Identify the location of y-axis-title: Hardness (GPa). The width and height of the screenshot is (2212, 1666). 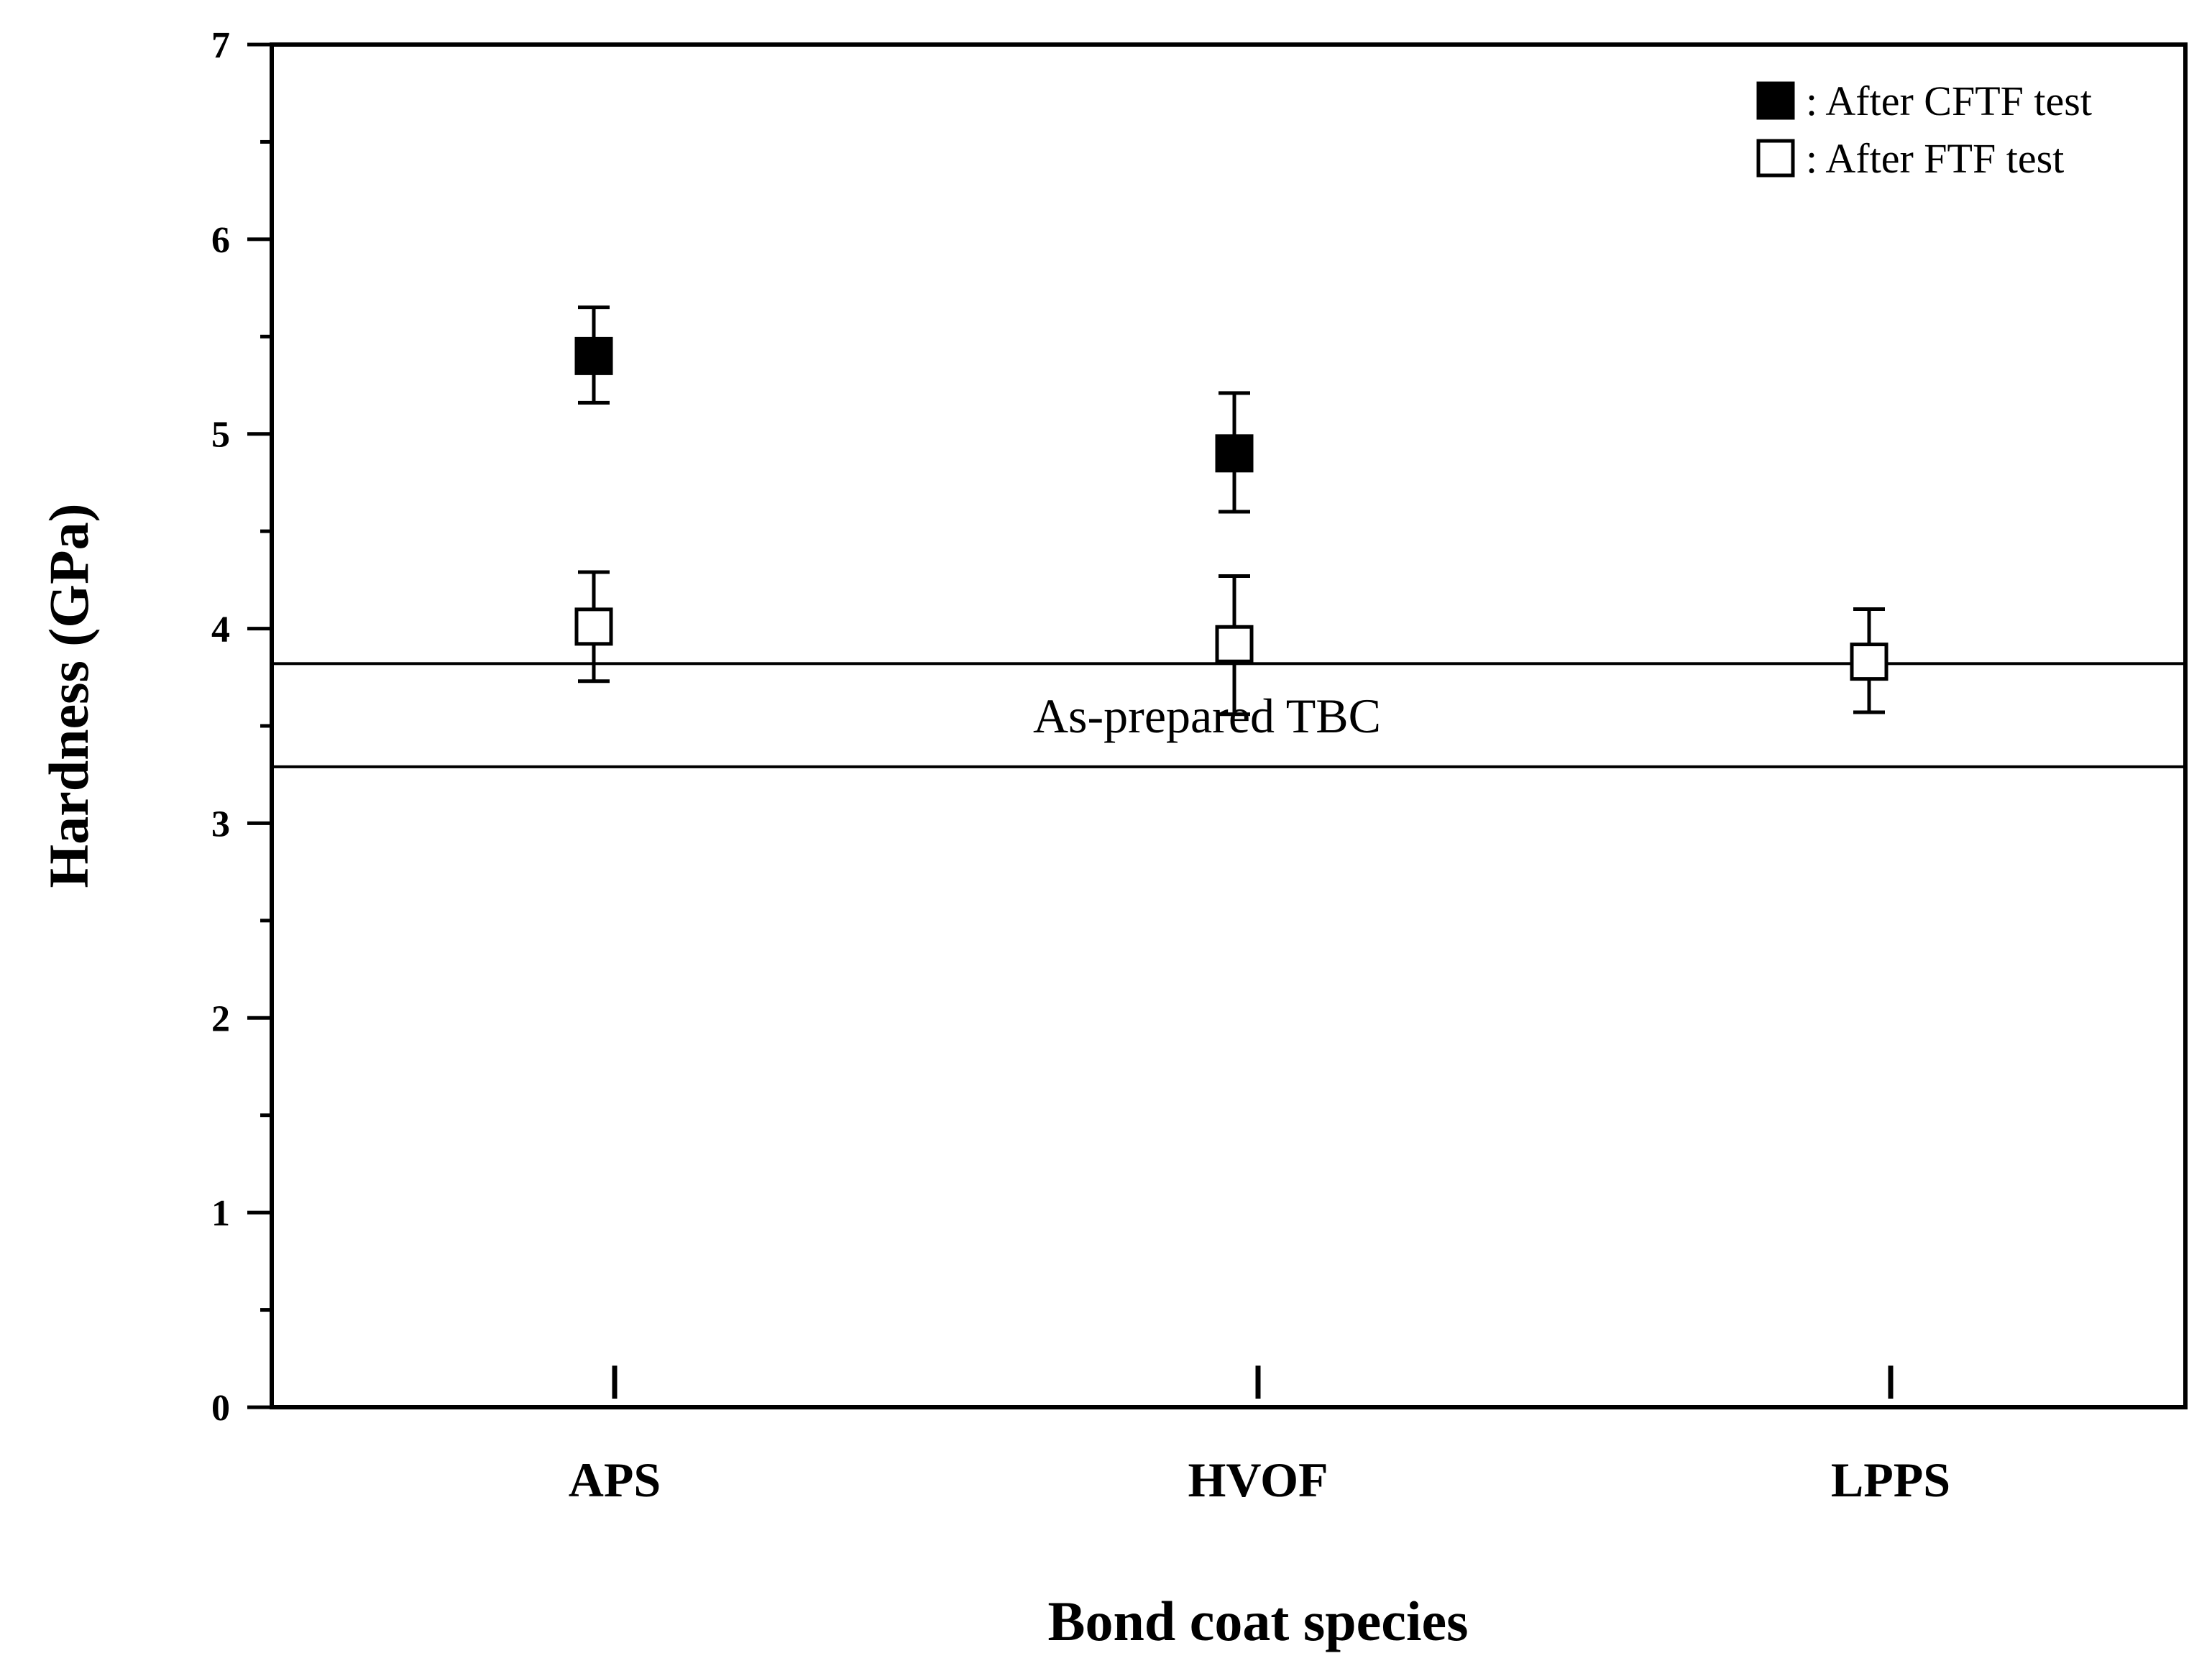
(68, 695).